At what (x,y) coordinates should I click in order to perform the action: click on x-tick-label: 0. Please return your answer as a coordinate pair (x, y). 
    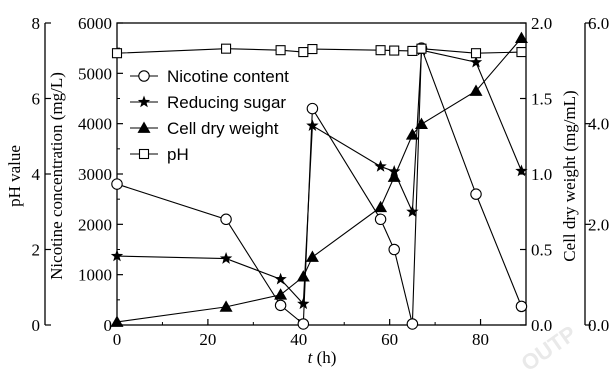
    Looking at the image, I should click on (117, 339).